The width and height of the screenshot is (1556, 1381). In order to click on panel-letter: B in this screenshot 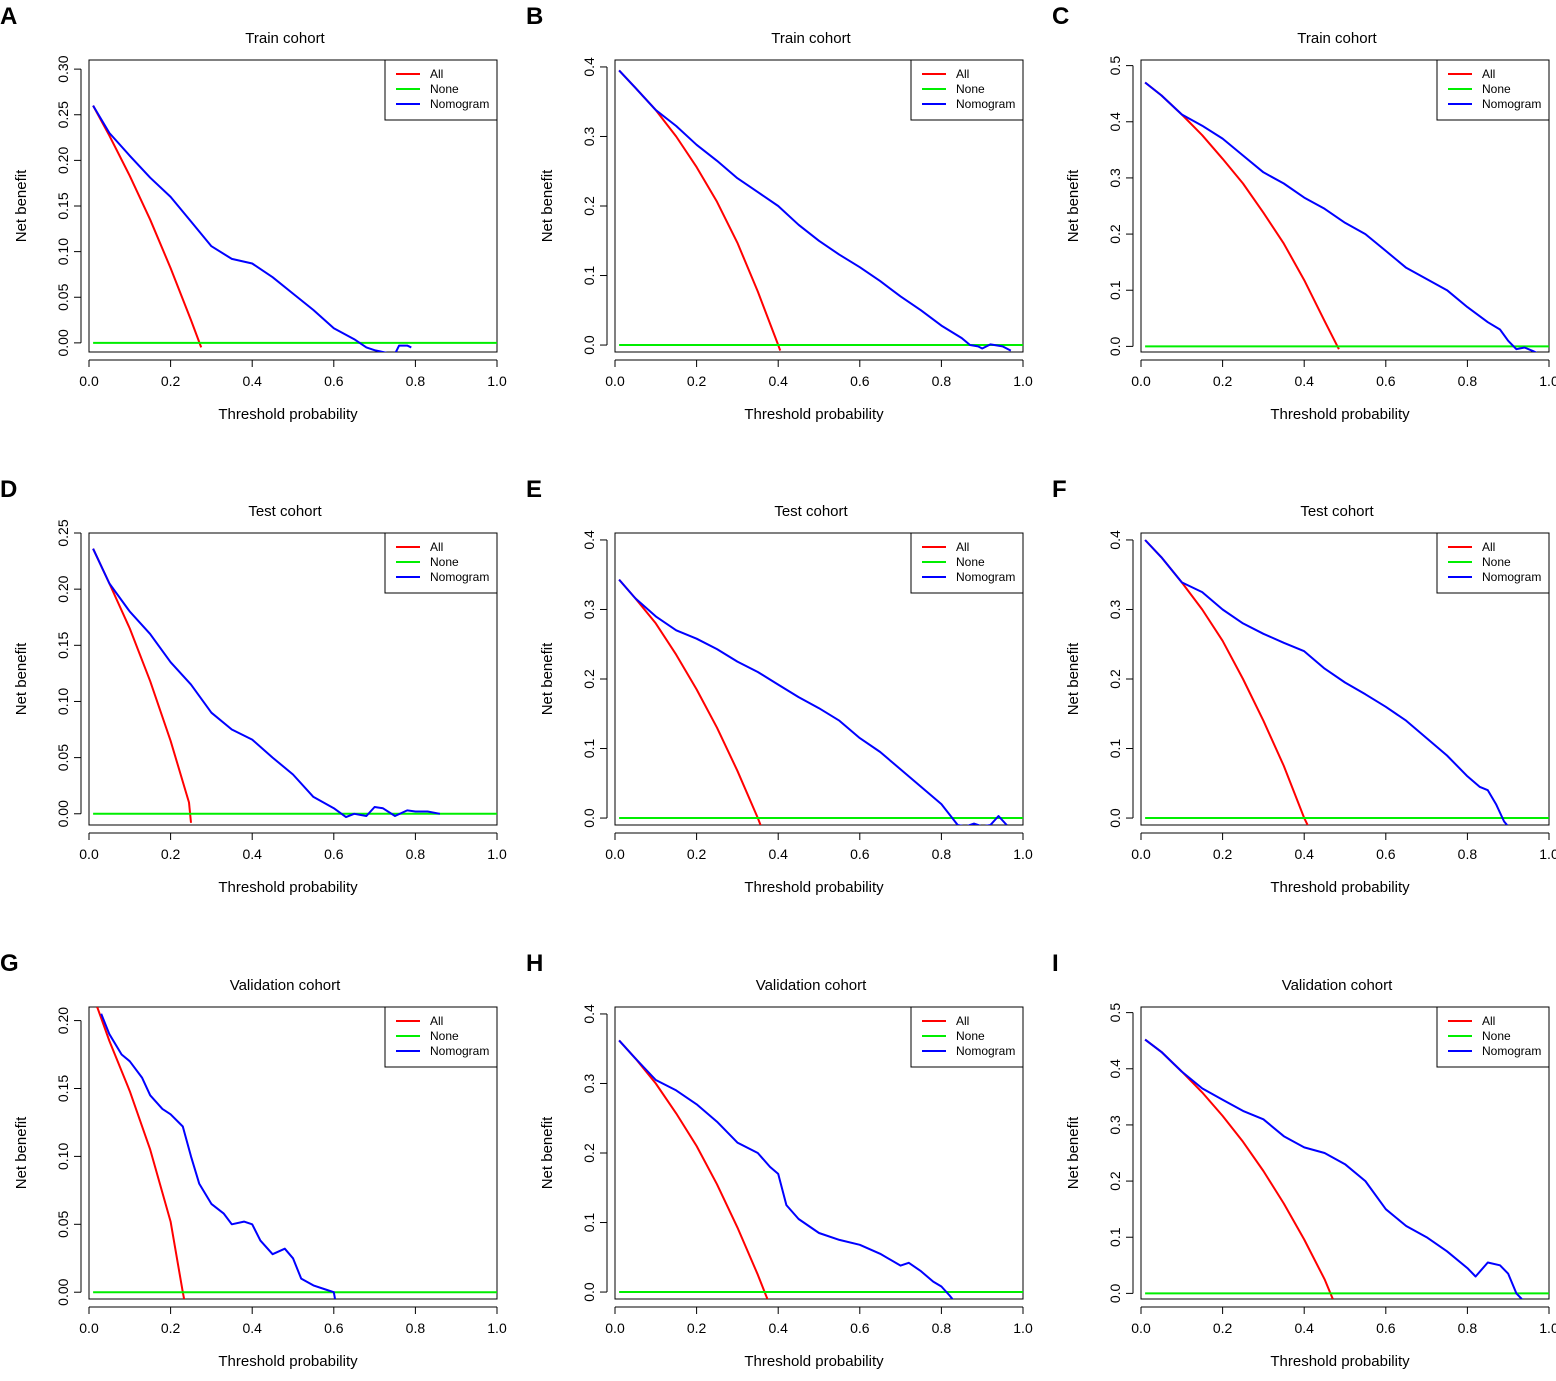, I will do `click(534, 16)`.